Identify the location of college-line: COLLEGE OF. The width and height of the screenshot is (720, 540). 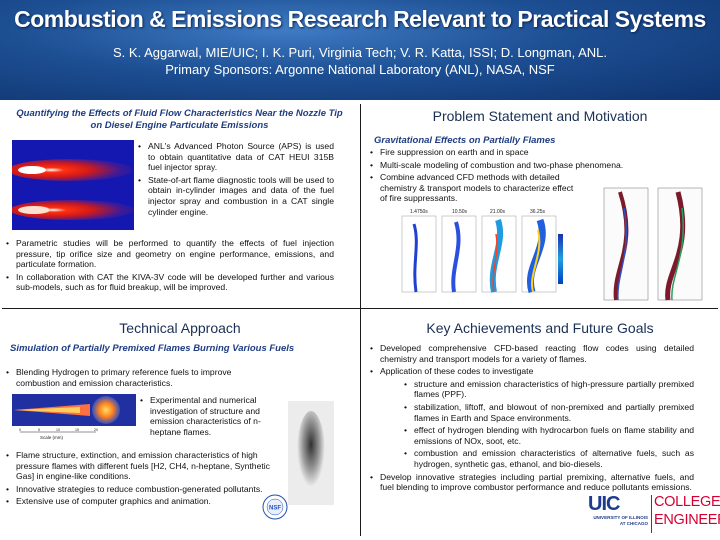
(687, 502).